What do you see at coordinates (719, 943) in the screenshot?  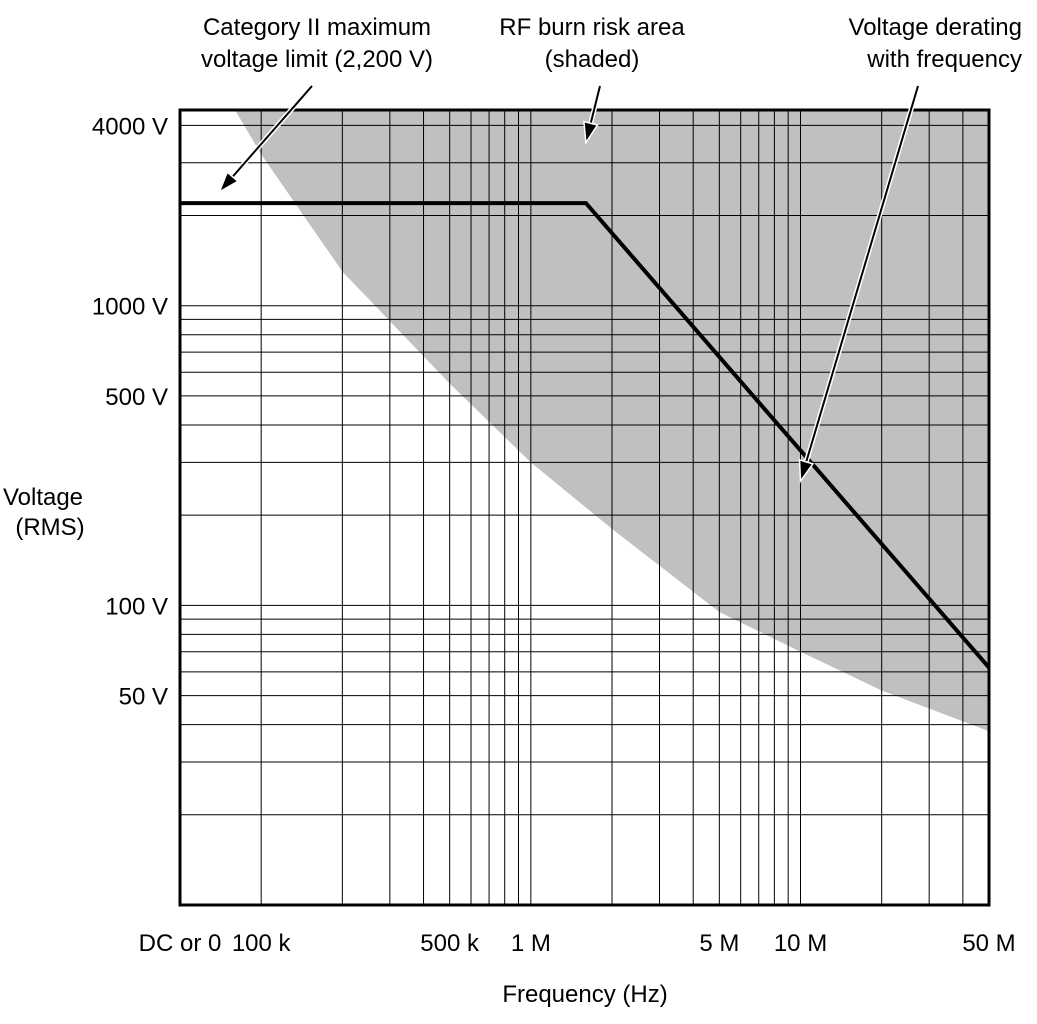 I see `x-tick-label: 5 M` at bounding box center [719, 943].